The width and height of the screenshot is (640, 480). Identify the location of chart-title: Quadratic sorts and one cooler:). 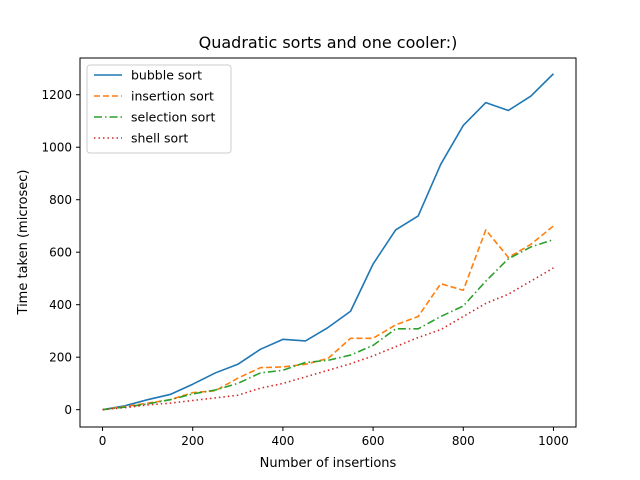
(328, 42).